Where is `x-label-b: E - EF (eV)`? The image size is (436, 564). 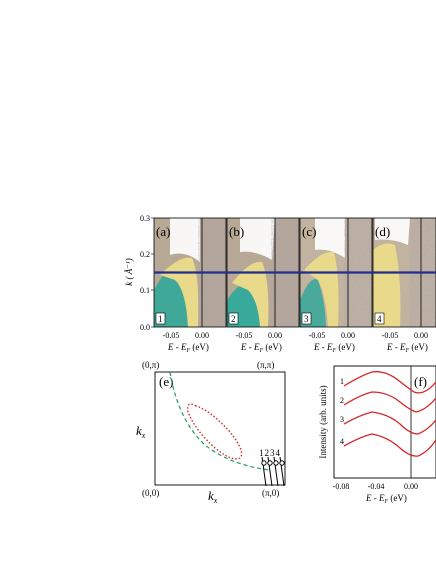 x-label-b: E - EF (eV) is located at coordinates (261, 348).